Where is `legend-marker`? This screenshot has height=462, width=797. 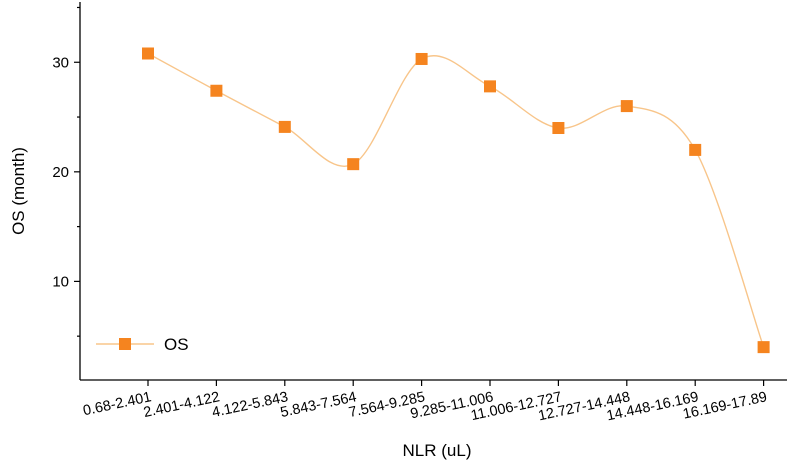 legend-marker is located at coordinates (125, 344).